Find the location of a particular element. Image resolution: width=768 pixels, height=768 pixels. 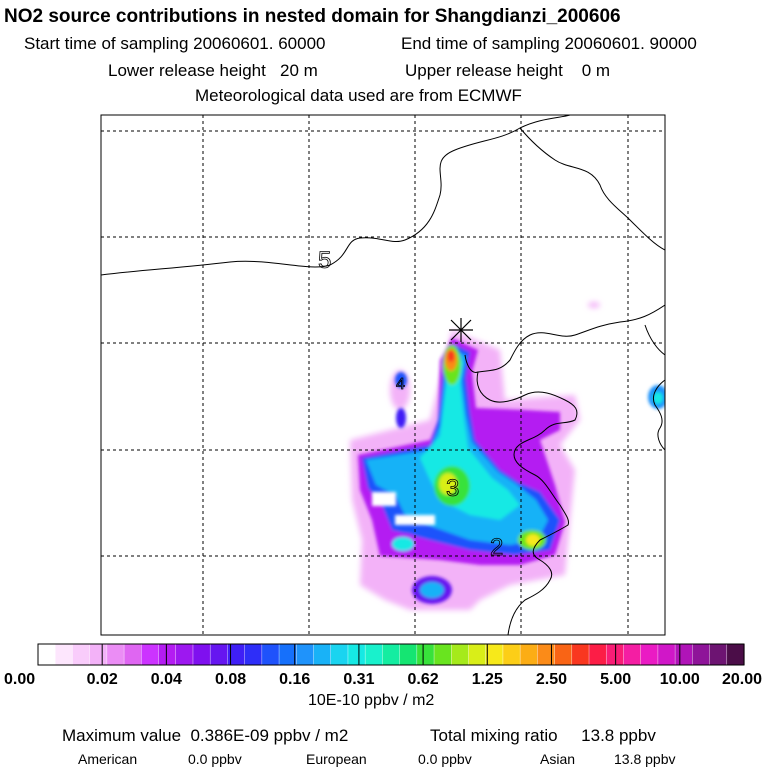

blob-east-edge-core is located at coordinates (658, 398).